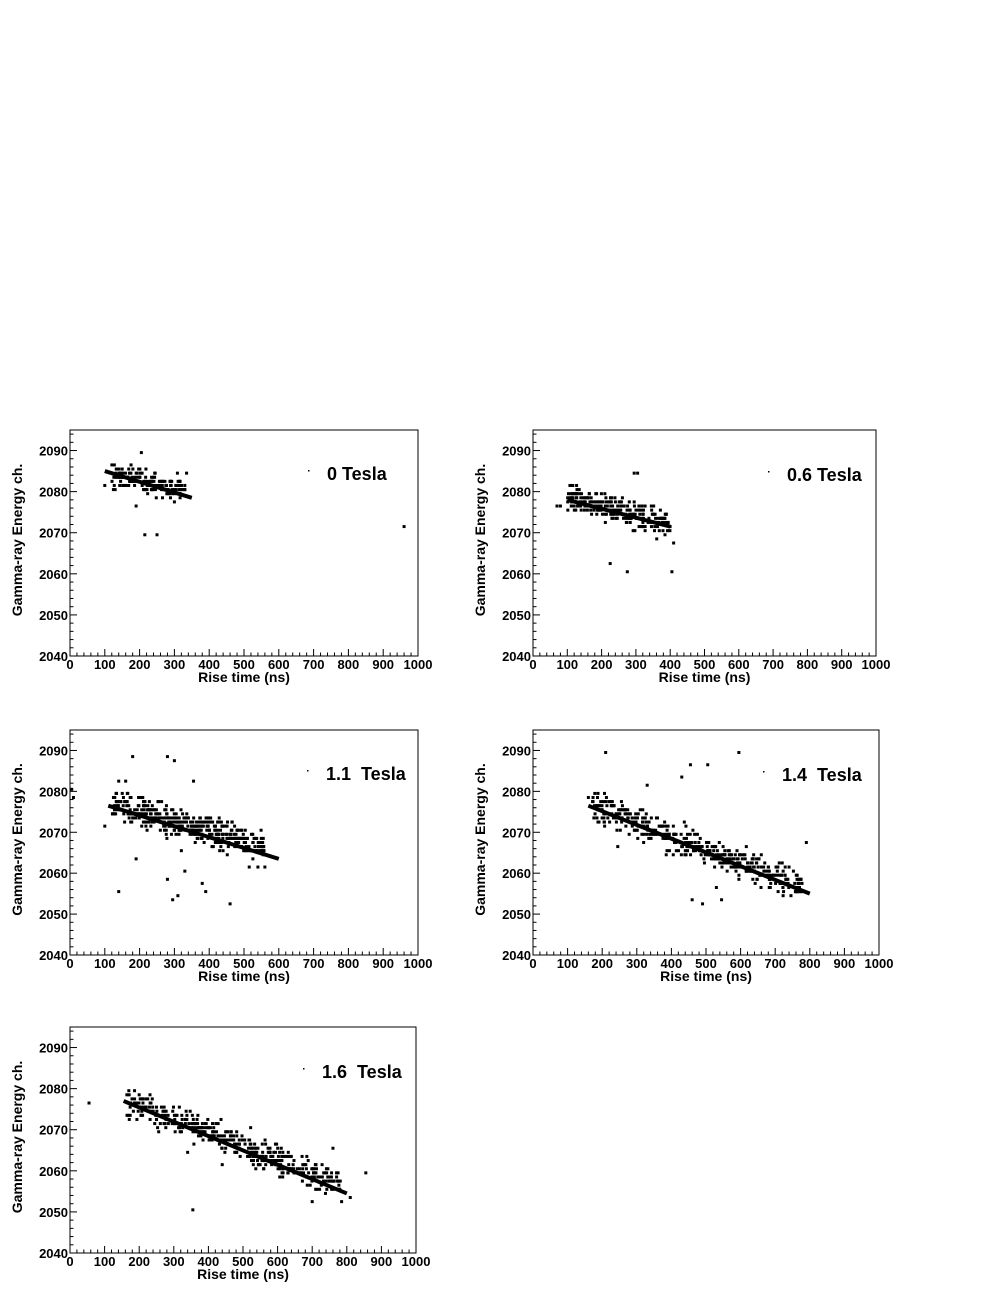 This screenshot has width=997, height=1290. What do you see at coordinates (516, 955) in the screenshot?
I see `y-tick-label: 2040` at bounding box center [516, 955].